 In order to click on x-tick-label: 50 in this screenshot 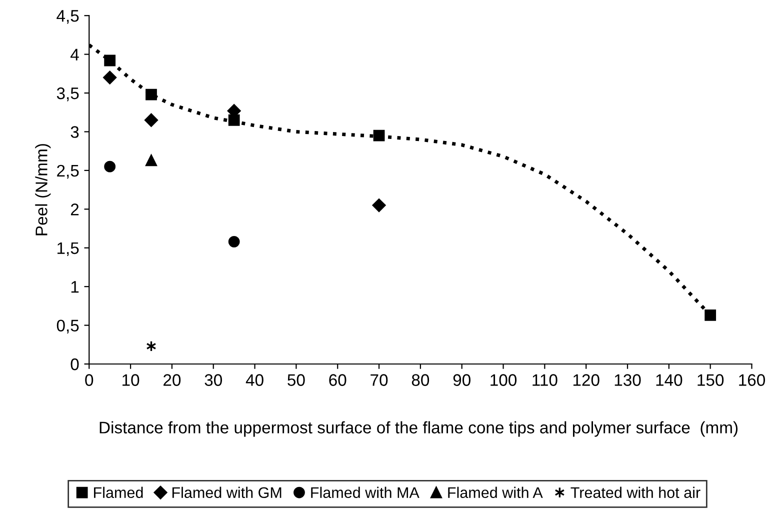, I will do `click(296, 380)`.